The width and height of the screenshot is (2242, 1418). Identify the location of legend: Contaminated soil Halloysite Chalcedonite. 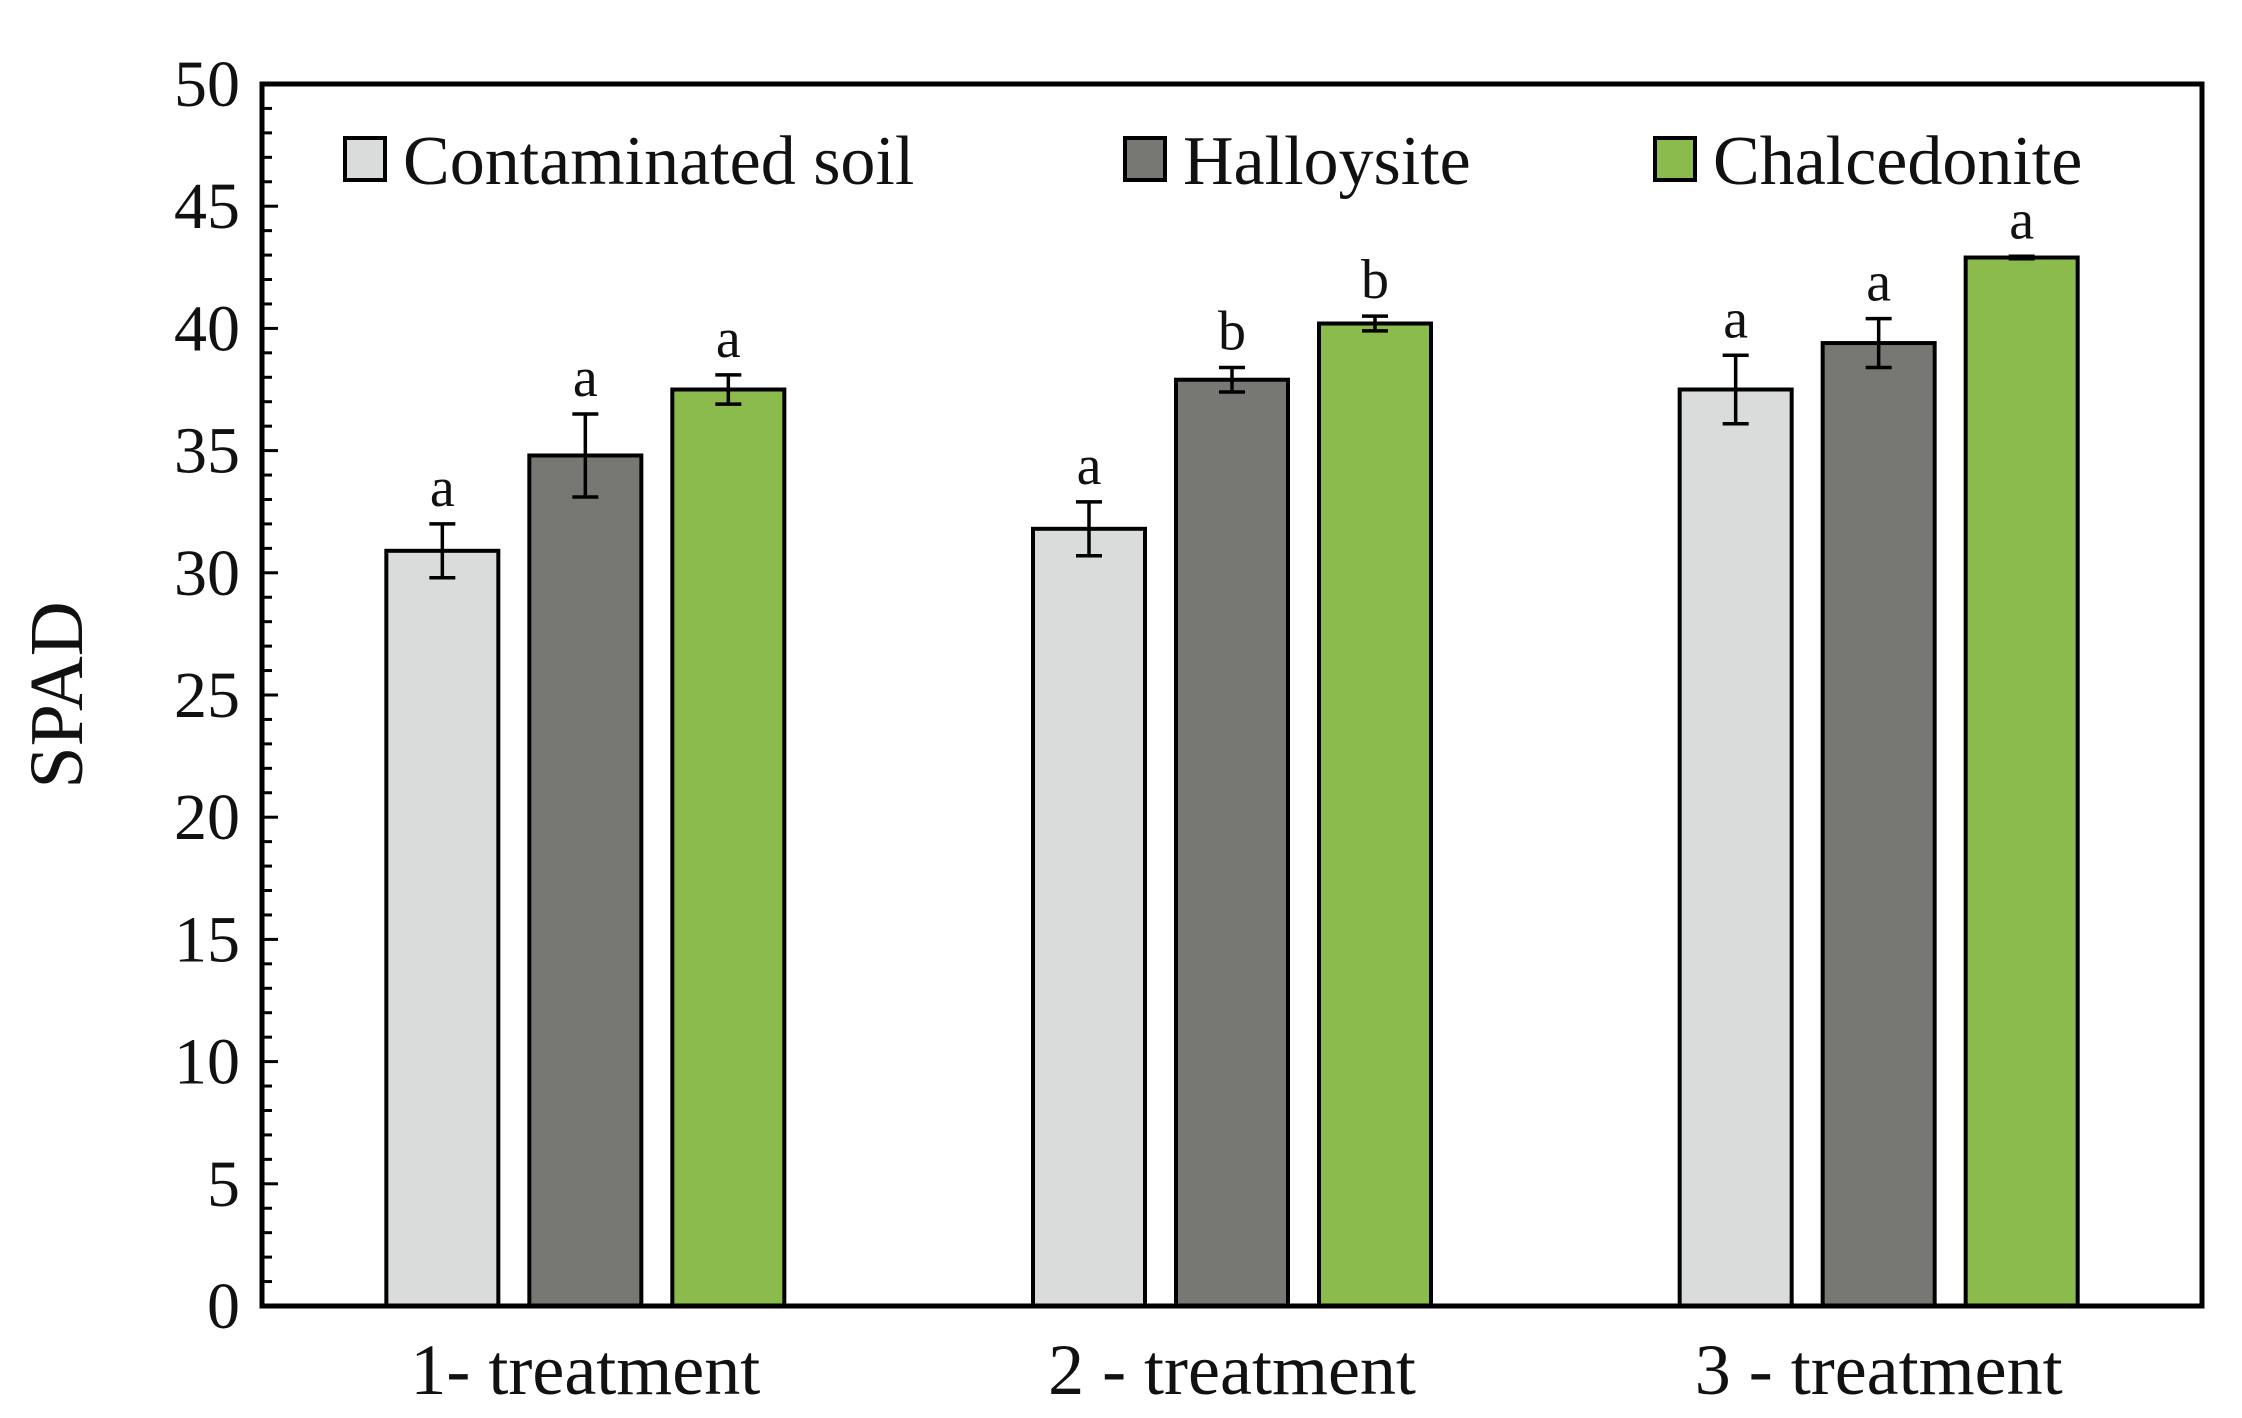
(1212, 161).